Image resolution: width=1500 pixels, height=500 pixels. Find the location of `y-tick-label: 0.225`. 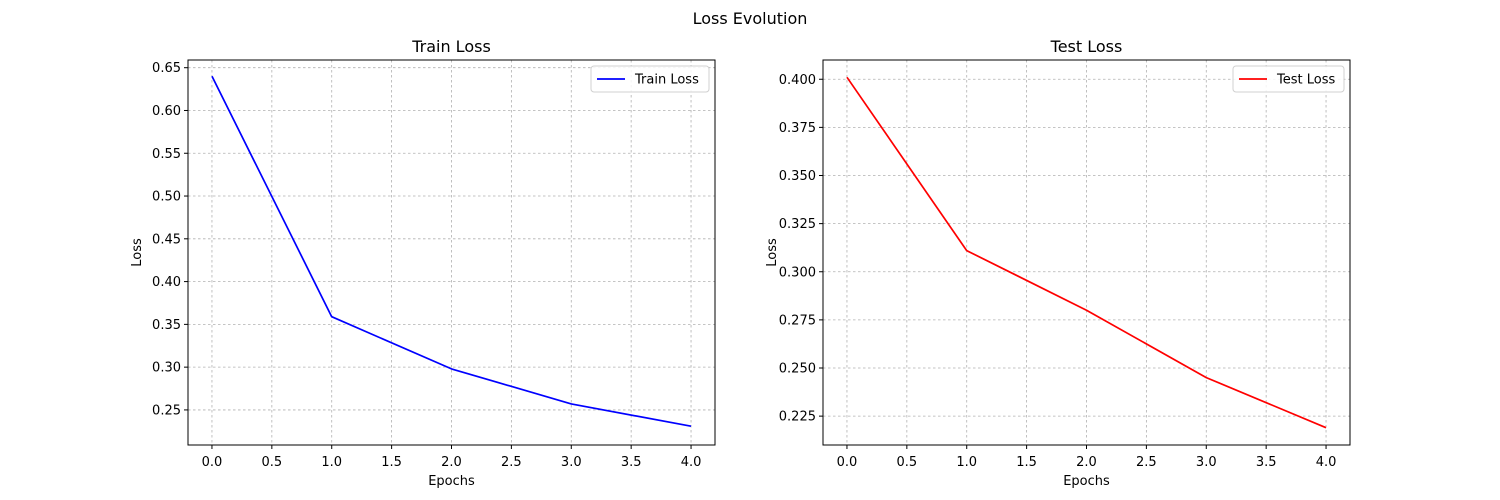

y-tick-label: 0.225 is located at coordinates (797, 417).